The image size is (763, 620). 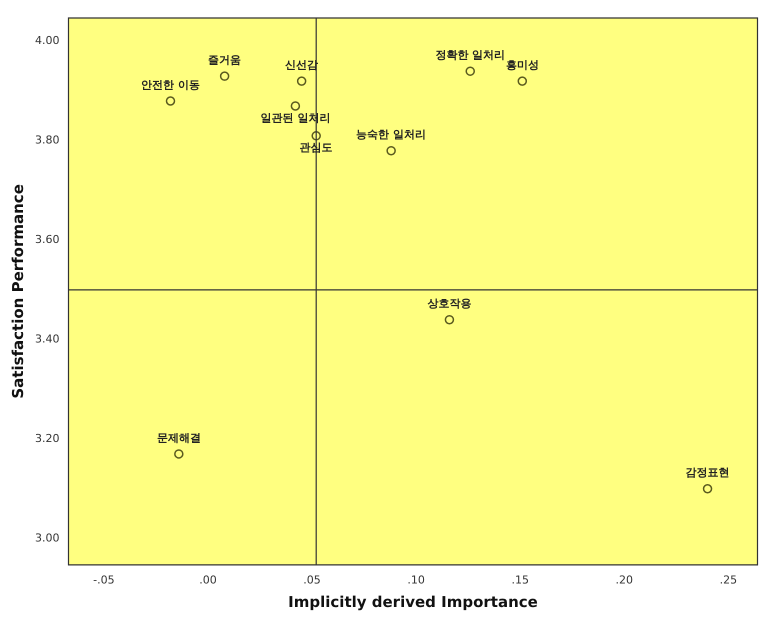 I want to click on annotation: 상호작용, so click(x=449, y=303).